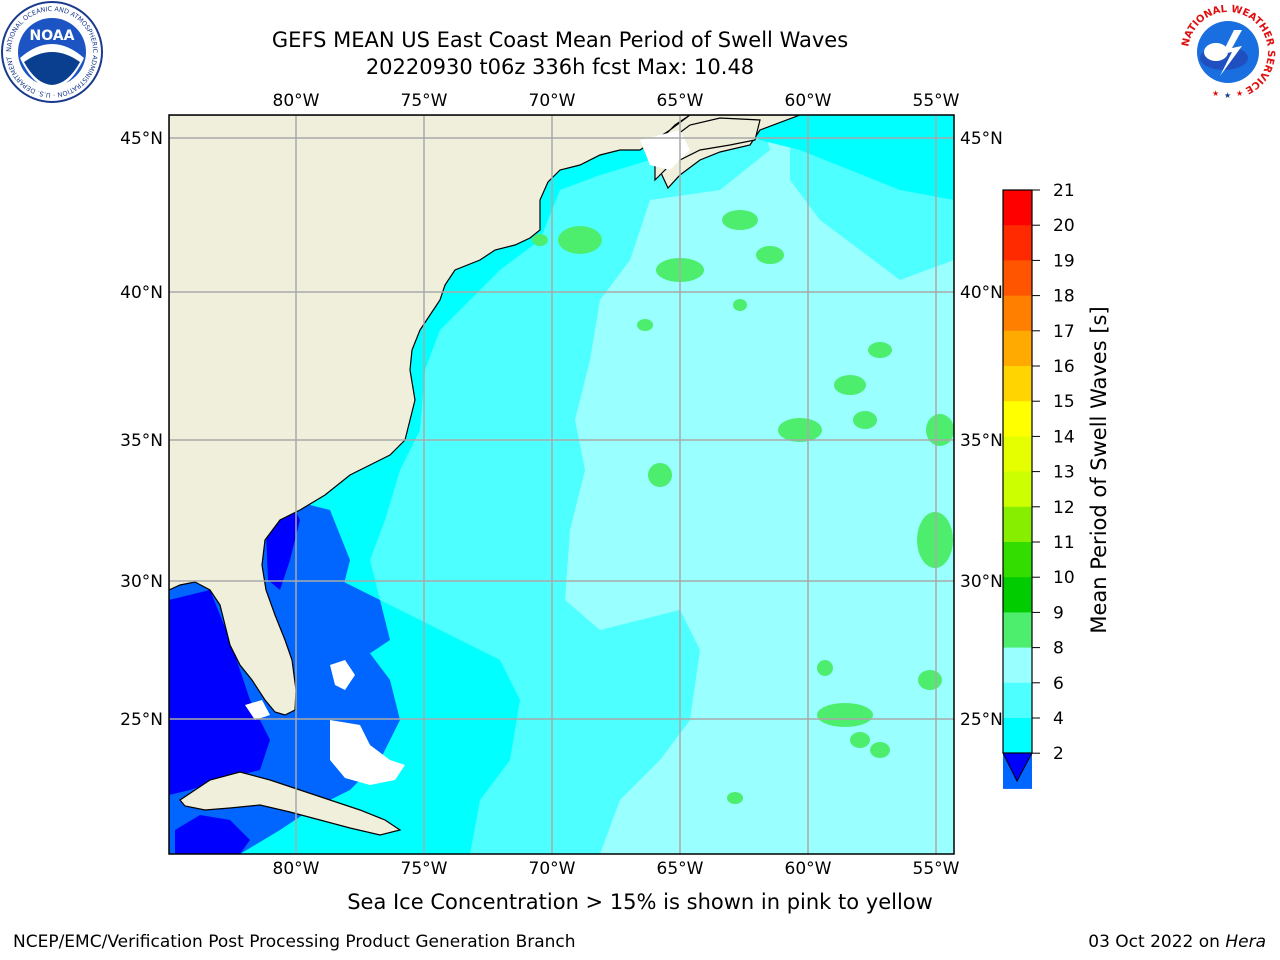  Describe the element at coordinates (1064, 191) in the screenshot. I see `colorbar-tick-label: 21` at that location.